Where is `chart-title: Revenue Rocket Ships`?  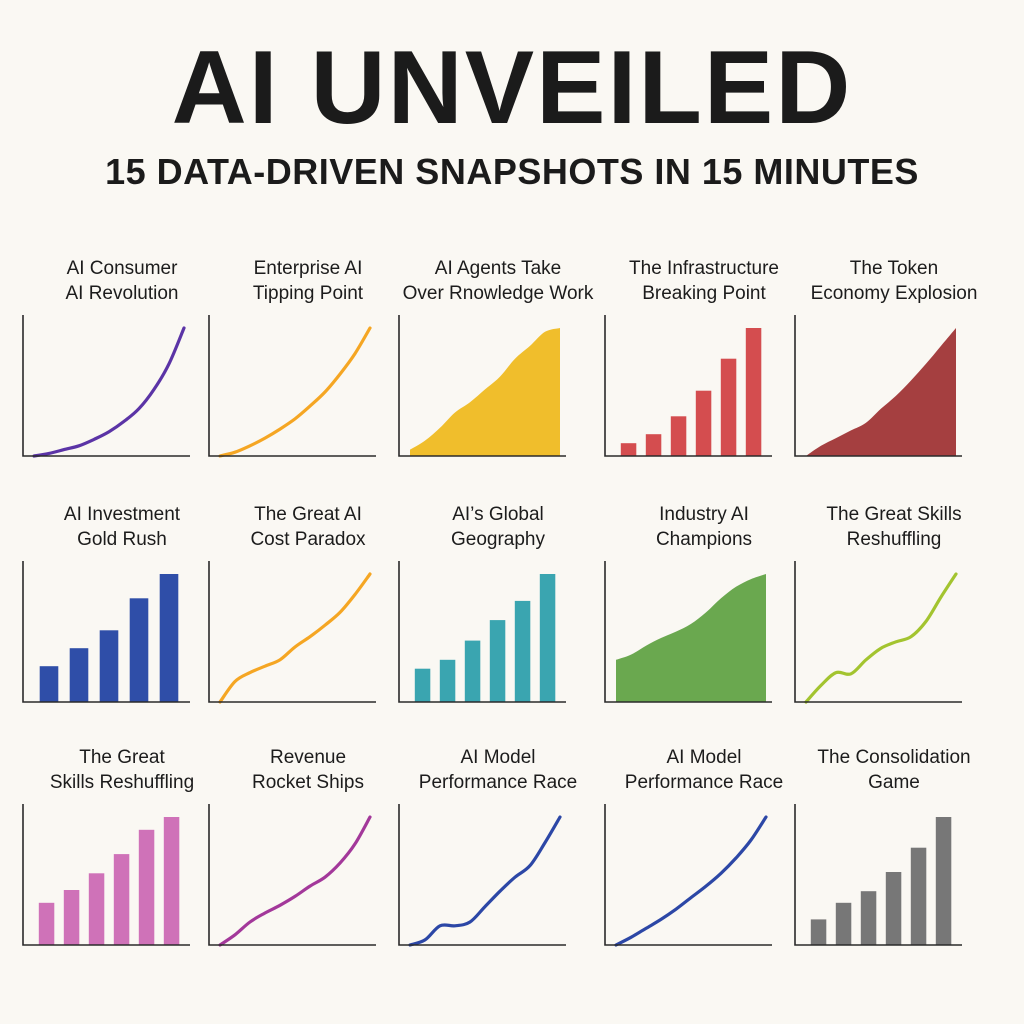 chart-title: Revenue Rocket Ships is located at coordinates (308, 770).